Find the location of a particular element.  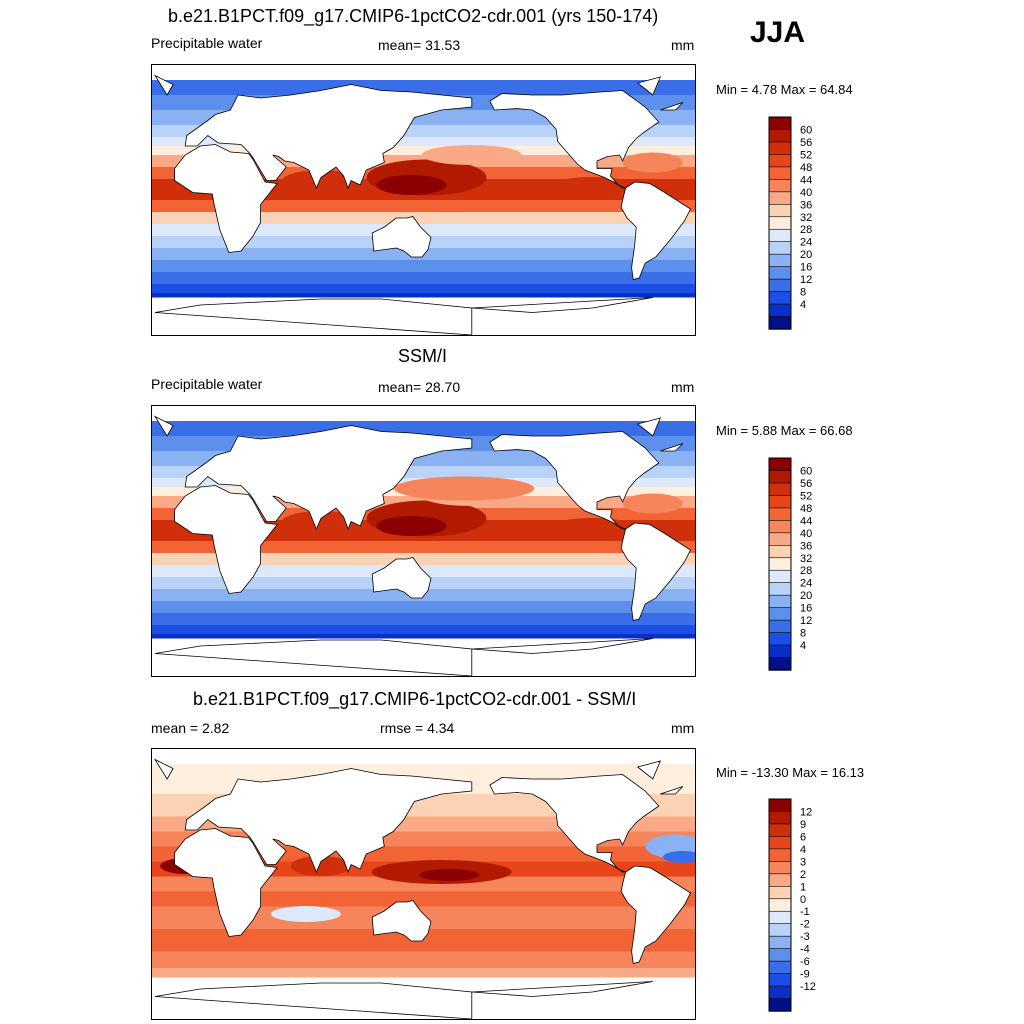

colorbar-label: -9 is located at coordinates (805, 975).